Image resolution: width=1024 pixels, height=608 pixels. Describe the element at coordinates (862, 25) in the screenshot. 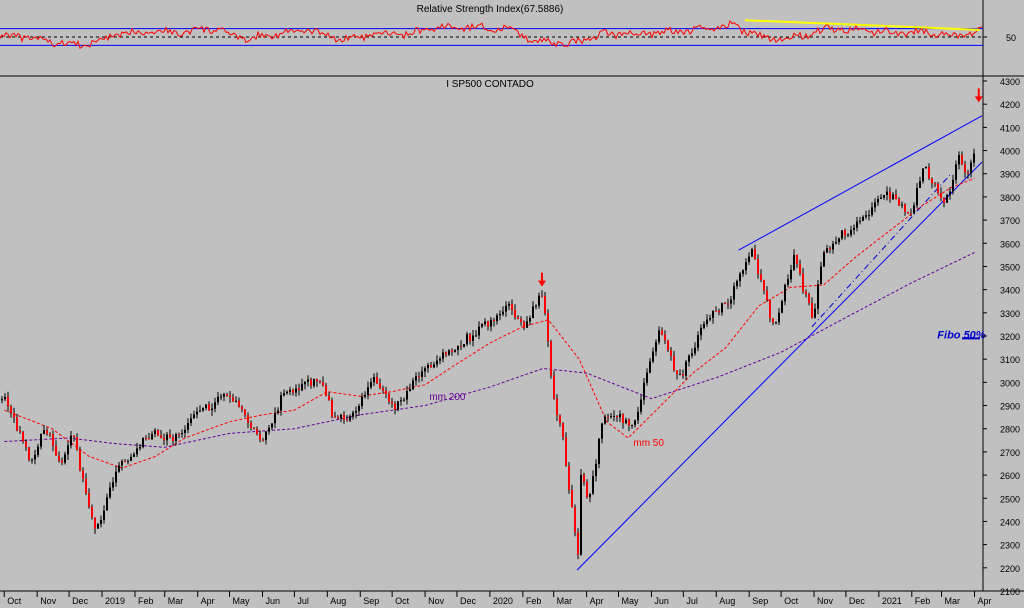

I see `rsi-trendline` at that location.